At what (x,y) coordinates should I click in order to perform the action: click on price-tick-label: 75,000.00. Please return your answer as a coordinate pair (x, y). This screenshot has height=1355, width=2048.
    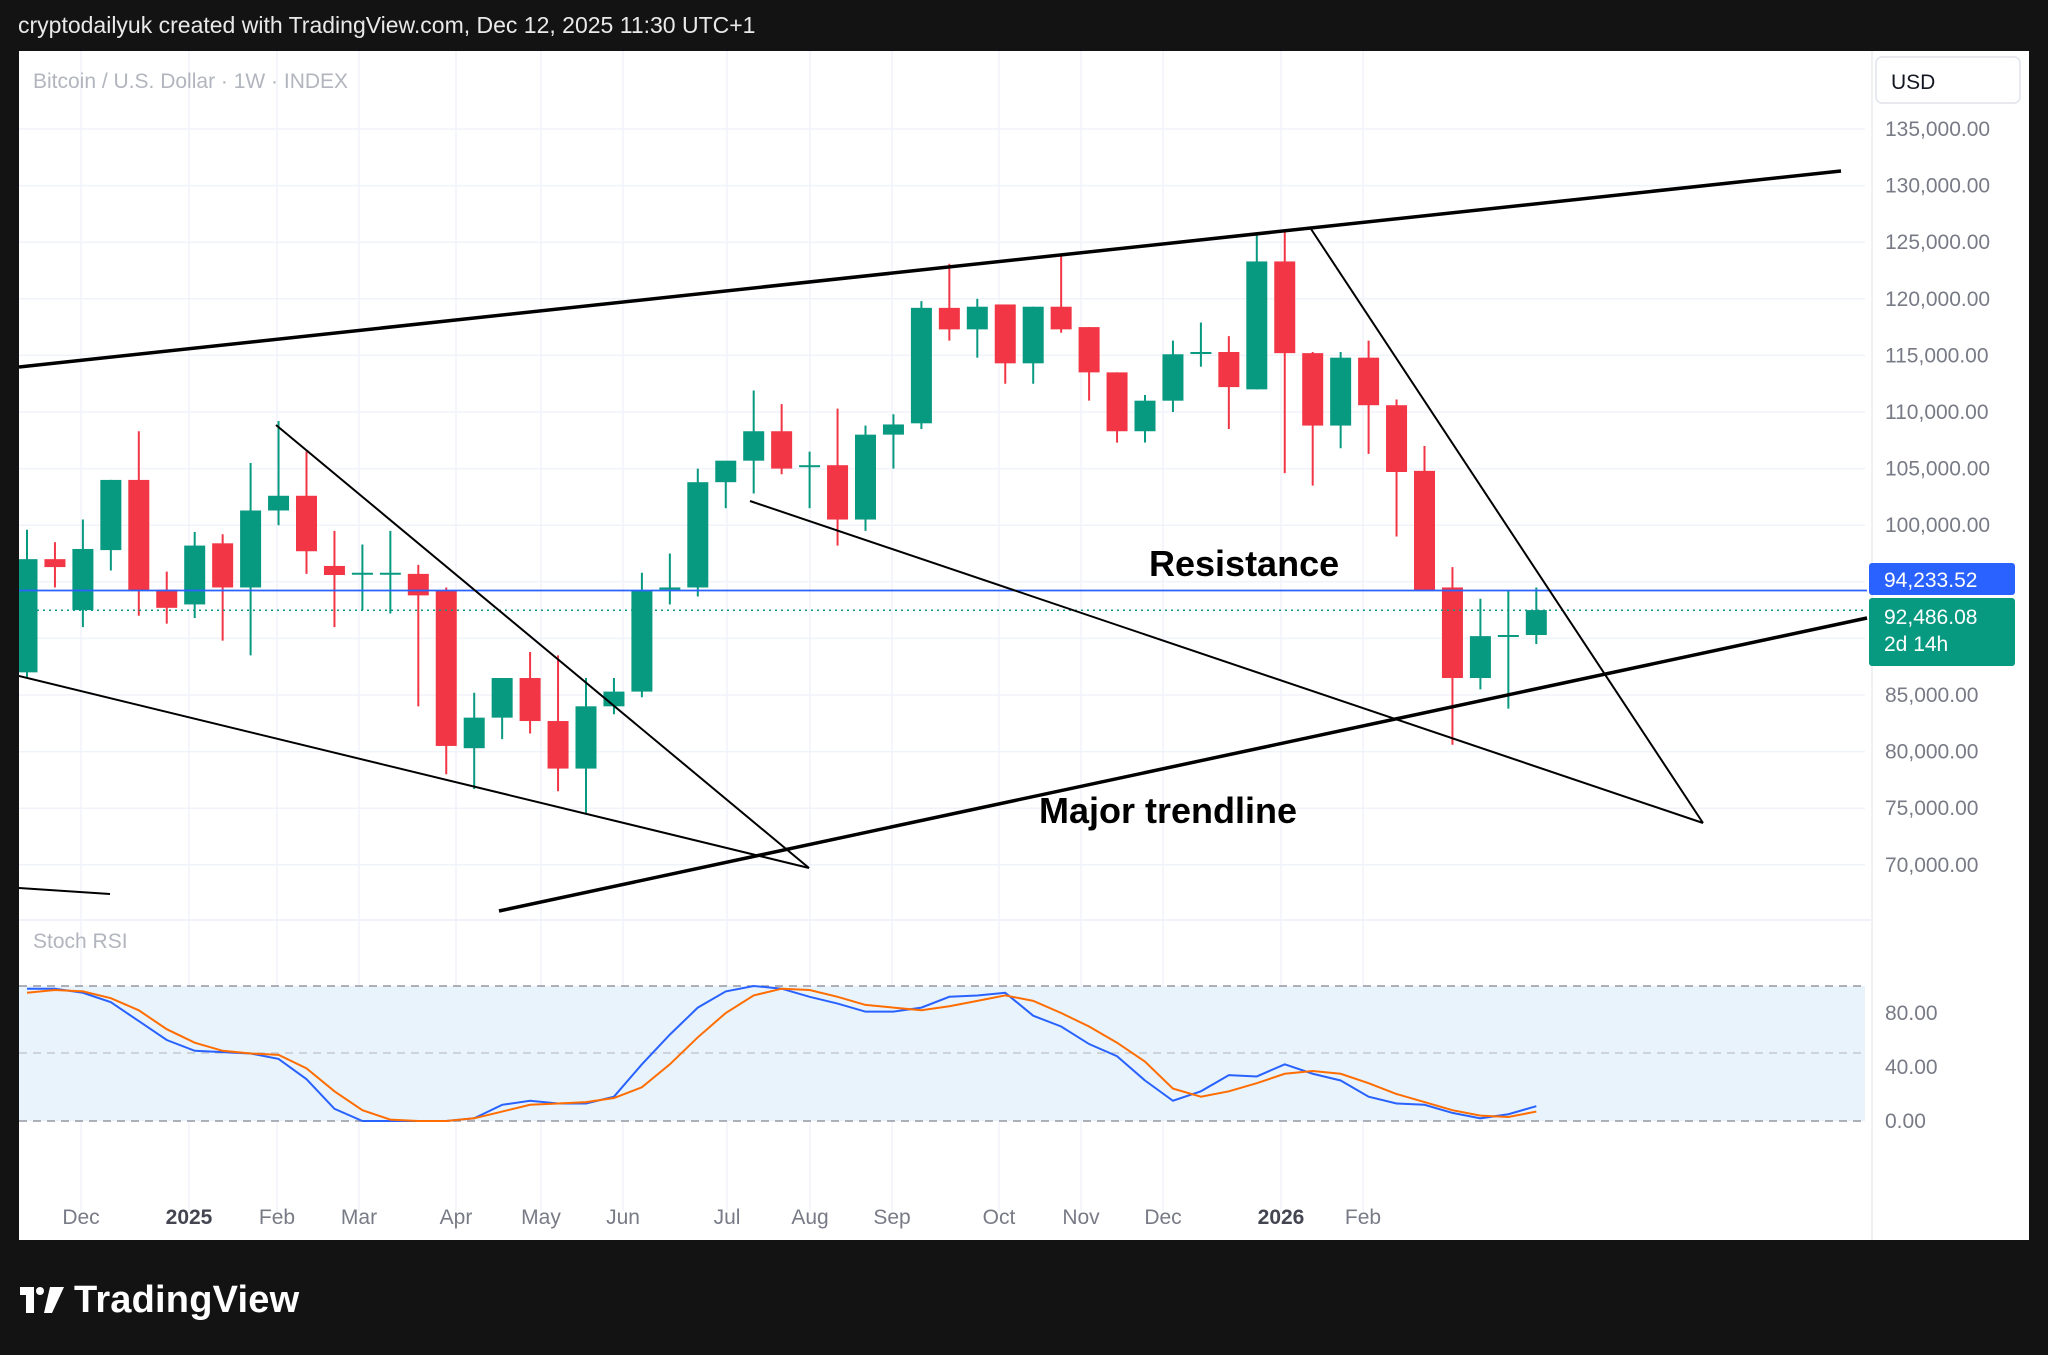
    Looking at the image, I should click on (1931, 808).